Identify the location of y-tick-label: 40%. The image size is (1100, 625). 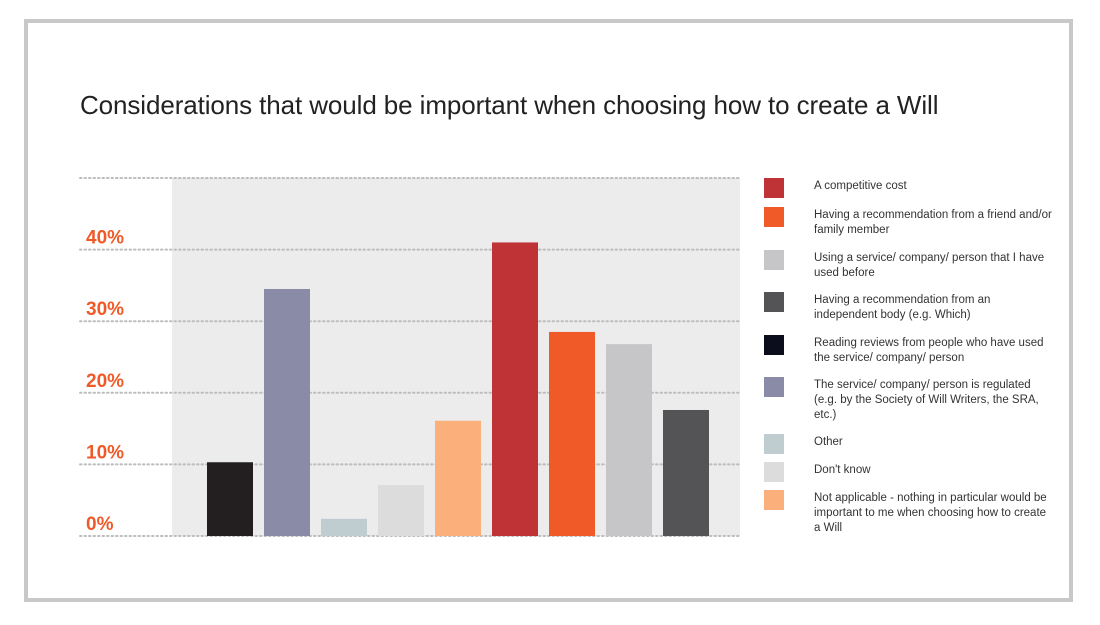
(105, 238).